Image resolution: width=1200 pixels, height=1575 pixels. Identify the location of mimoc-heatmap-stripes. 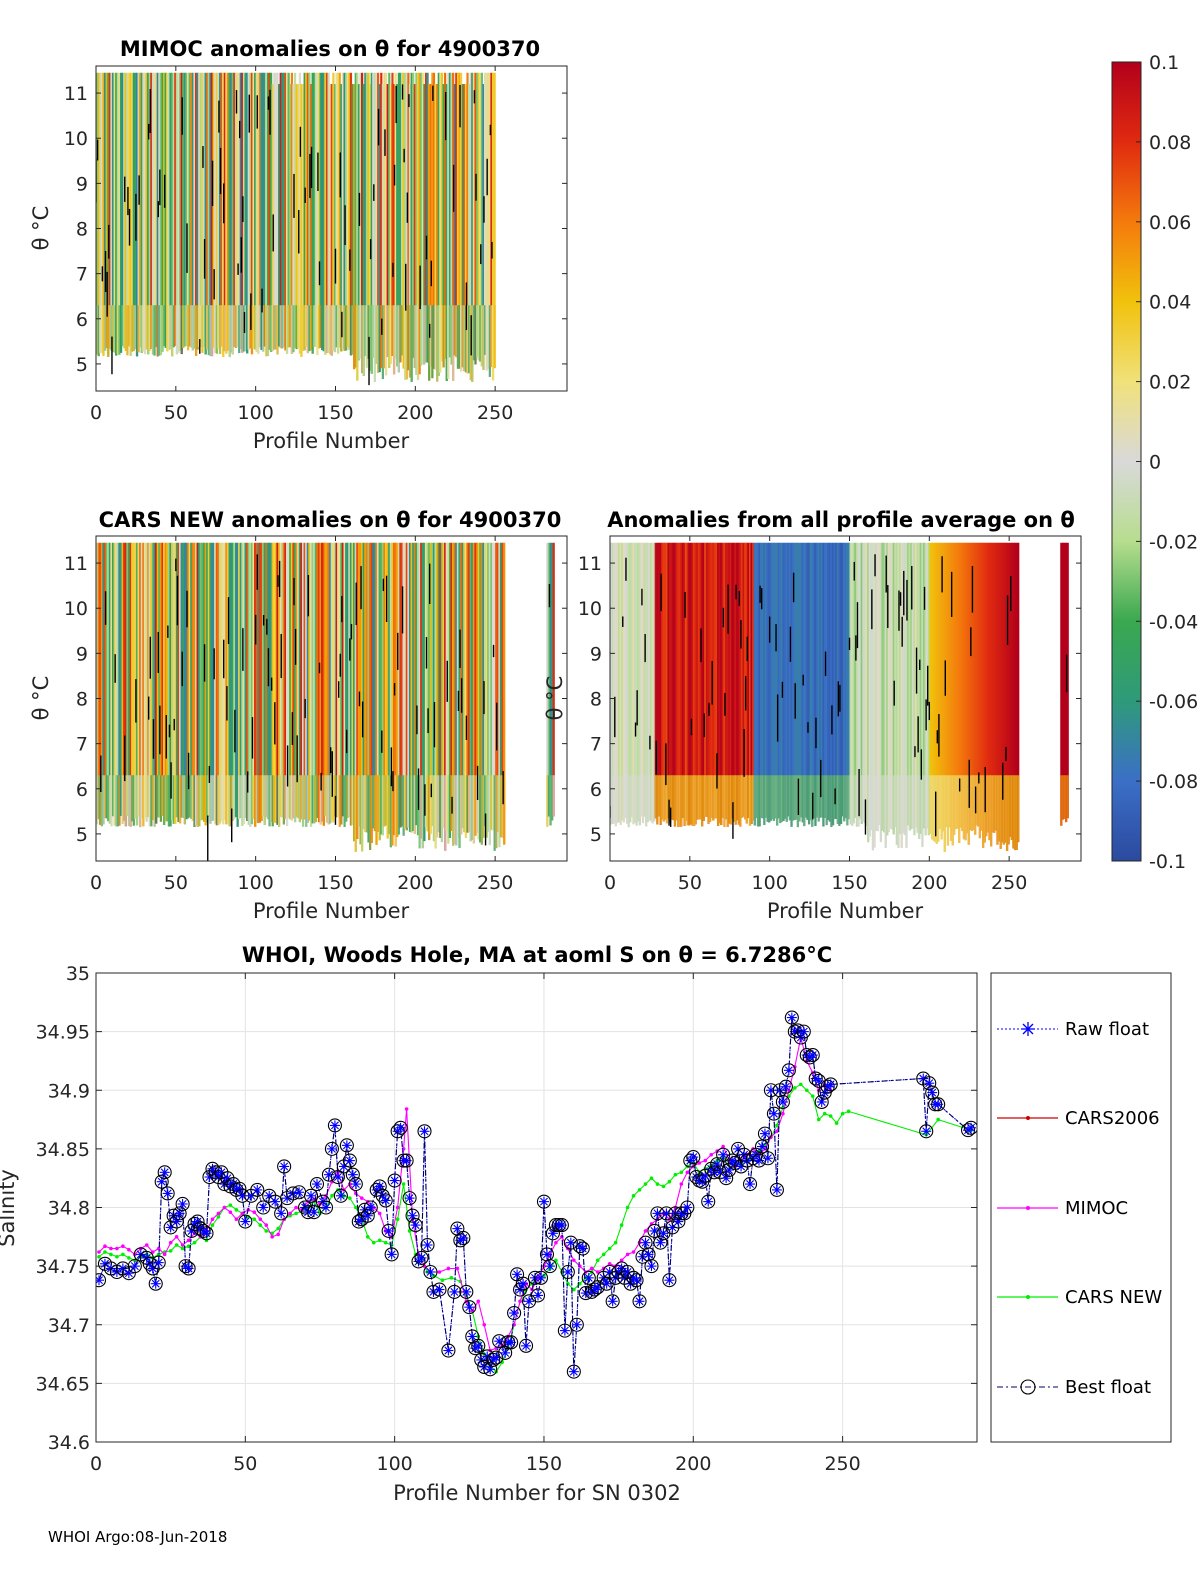
(296, 229).